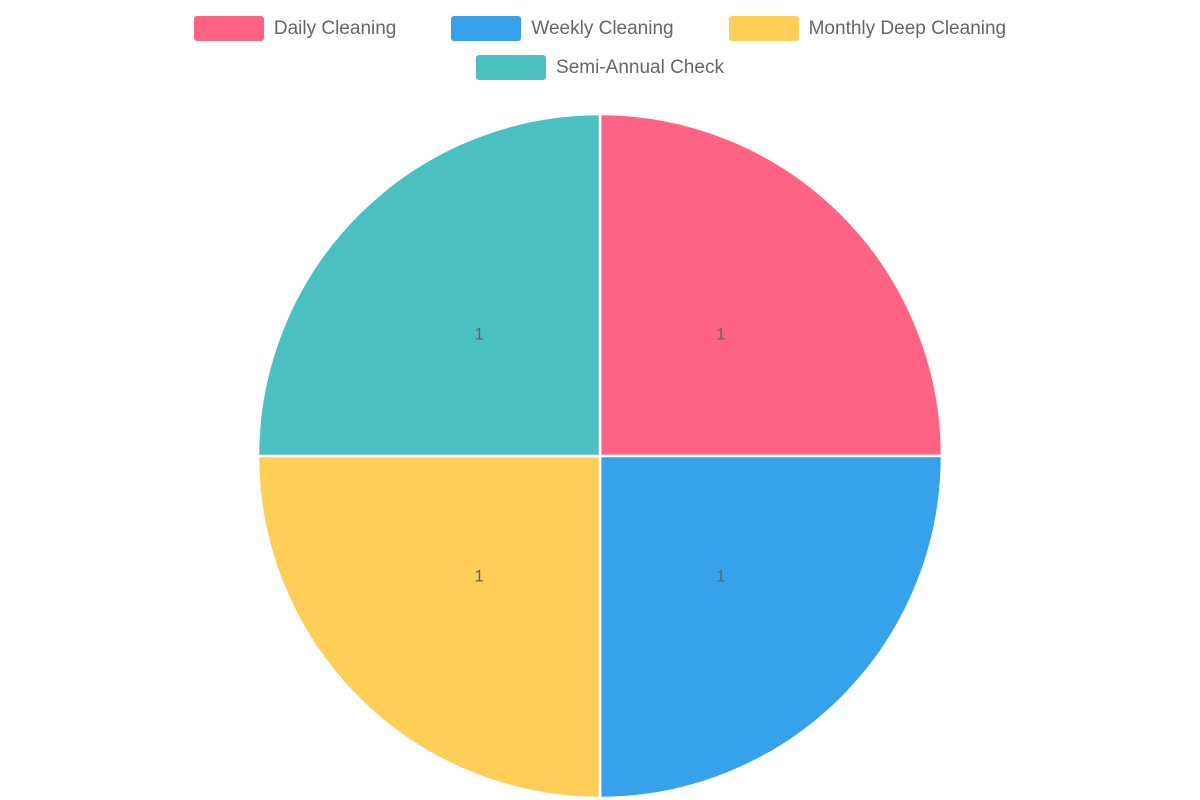 The height and width of the screenshot is (800, 1200). I want to click on legend-swatch-daily-cleaning, so click(228, 28).